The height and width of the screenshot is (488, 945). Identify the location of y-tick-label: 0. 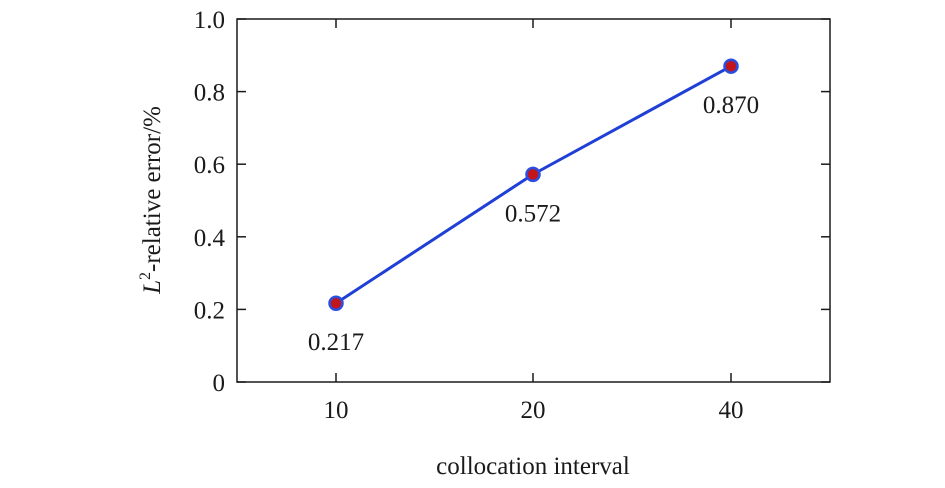
(219, 383).